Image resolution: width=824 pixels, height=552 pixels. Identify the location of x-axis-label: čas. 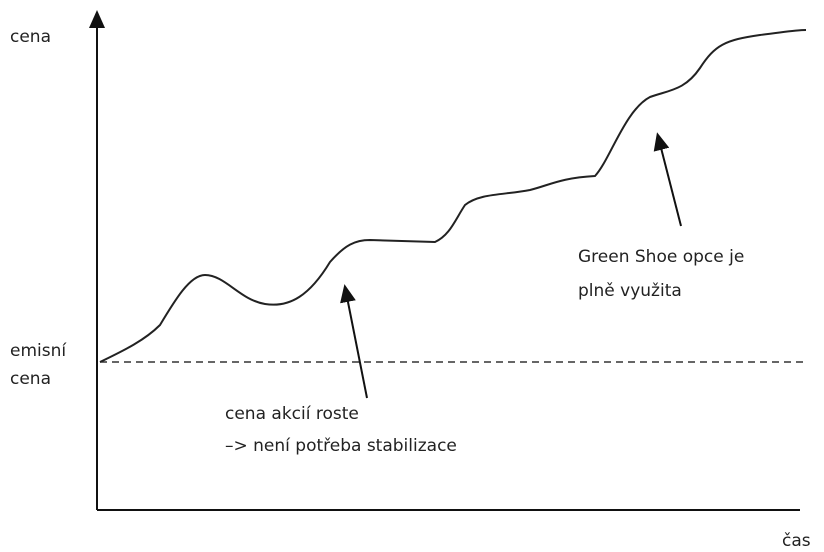
(796, 541).